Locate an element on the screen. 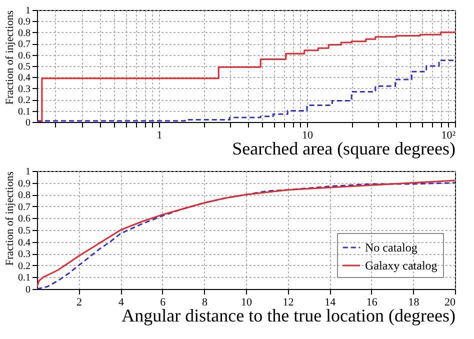 This screenshot has width=474, height=339. x-tick-label: 20 is located at coordinates (450, 302).